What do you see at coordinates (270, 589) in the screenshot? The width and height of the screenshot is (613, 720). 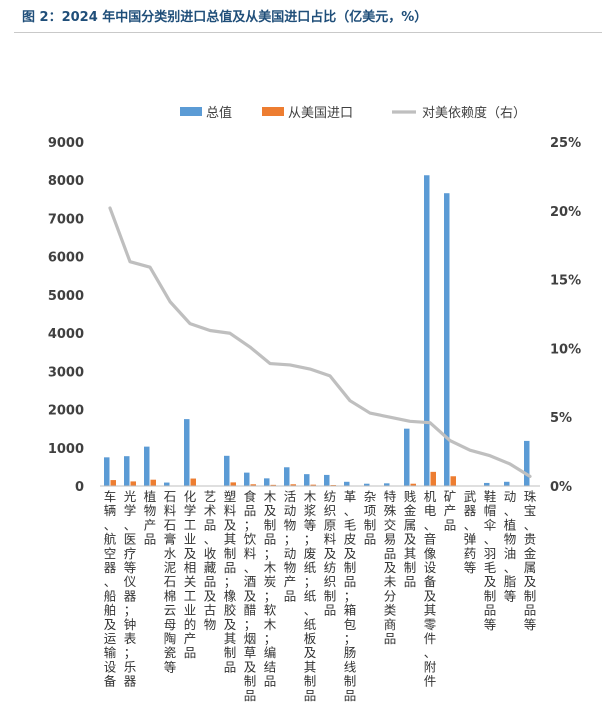 I see `x-category-label: 木及制品；木炭；软木；编结品` at bounding box center [270, 589].